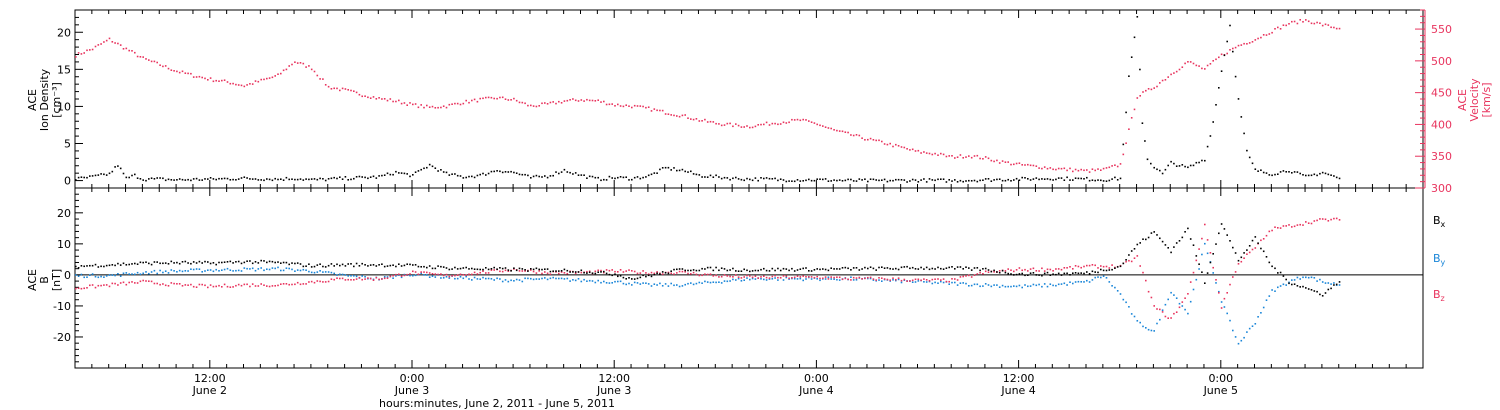  Describe the element at coordinates (1441, 61) in the screenshot. I see `y-tick-label-right: 500` at that location.